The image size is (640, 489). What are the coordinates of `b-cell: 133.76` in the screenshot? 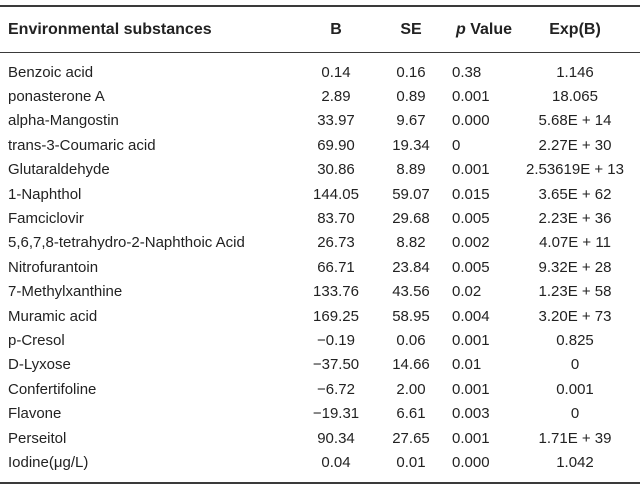 It's located at (336, 292).